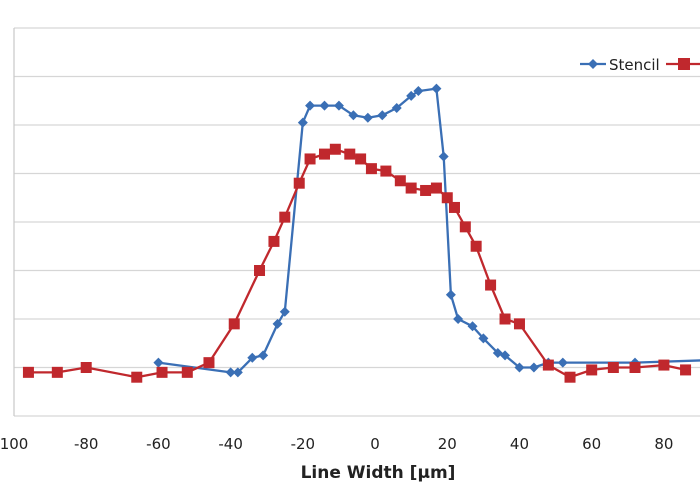  What do you see at coordinates (158, 444) in the screenshot?
I see `x-tick-label: -60` at bounding box center [158, 444].